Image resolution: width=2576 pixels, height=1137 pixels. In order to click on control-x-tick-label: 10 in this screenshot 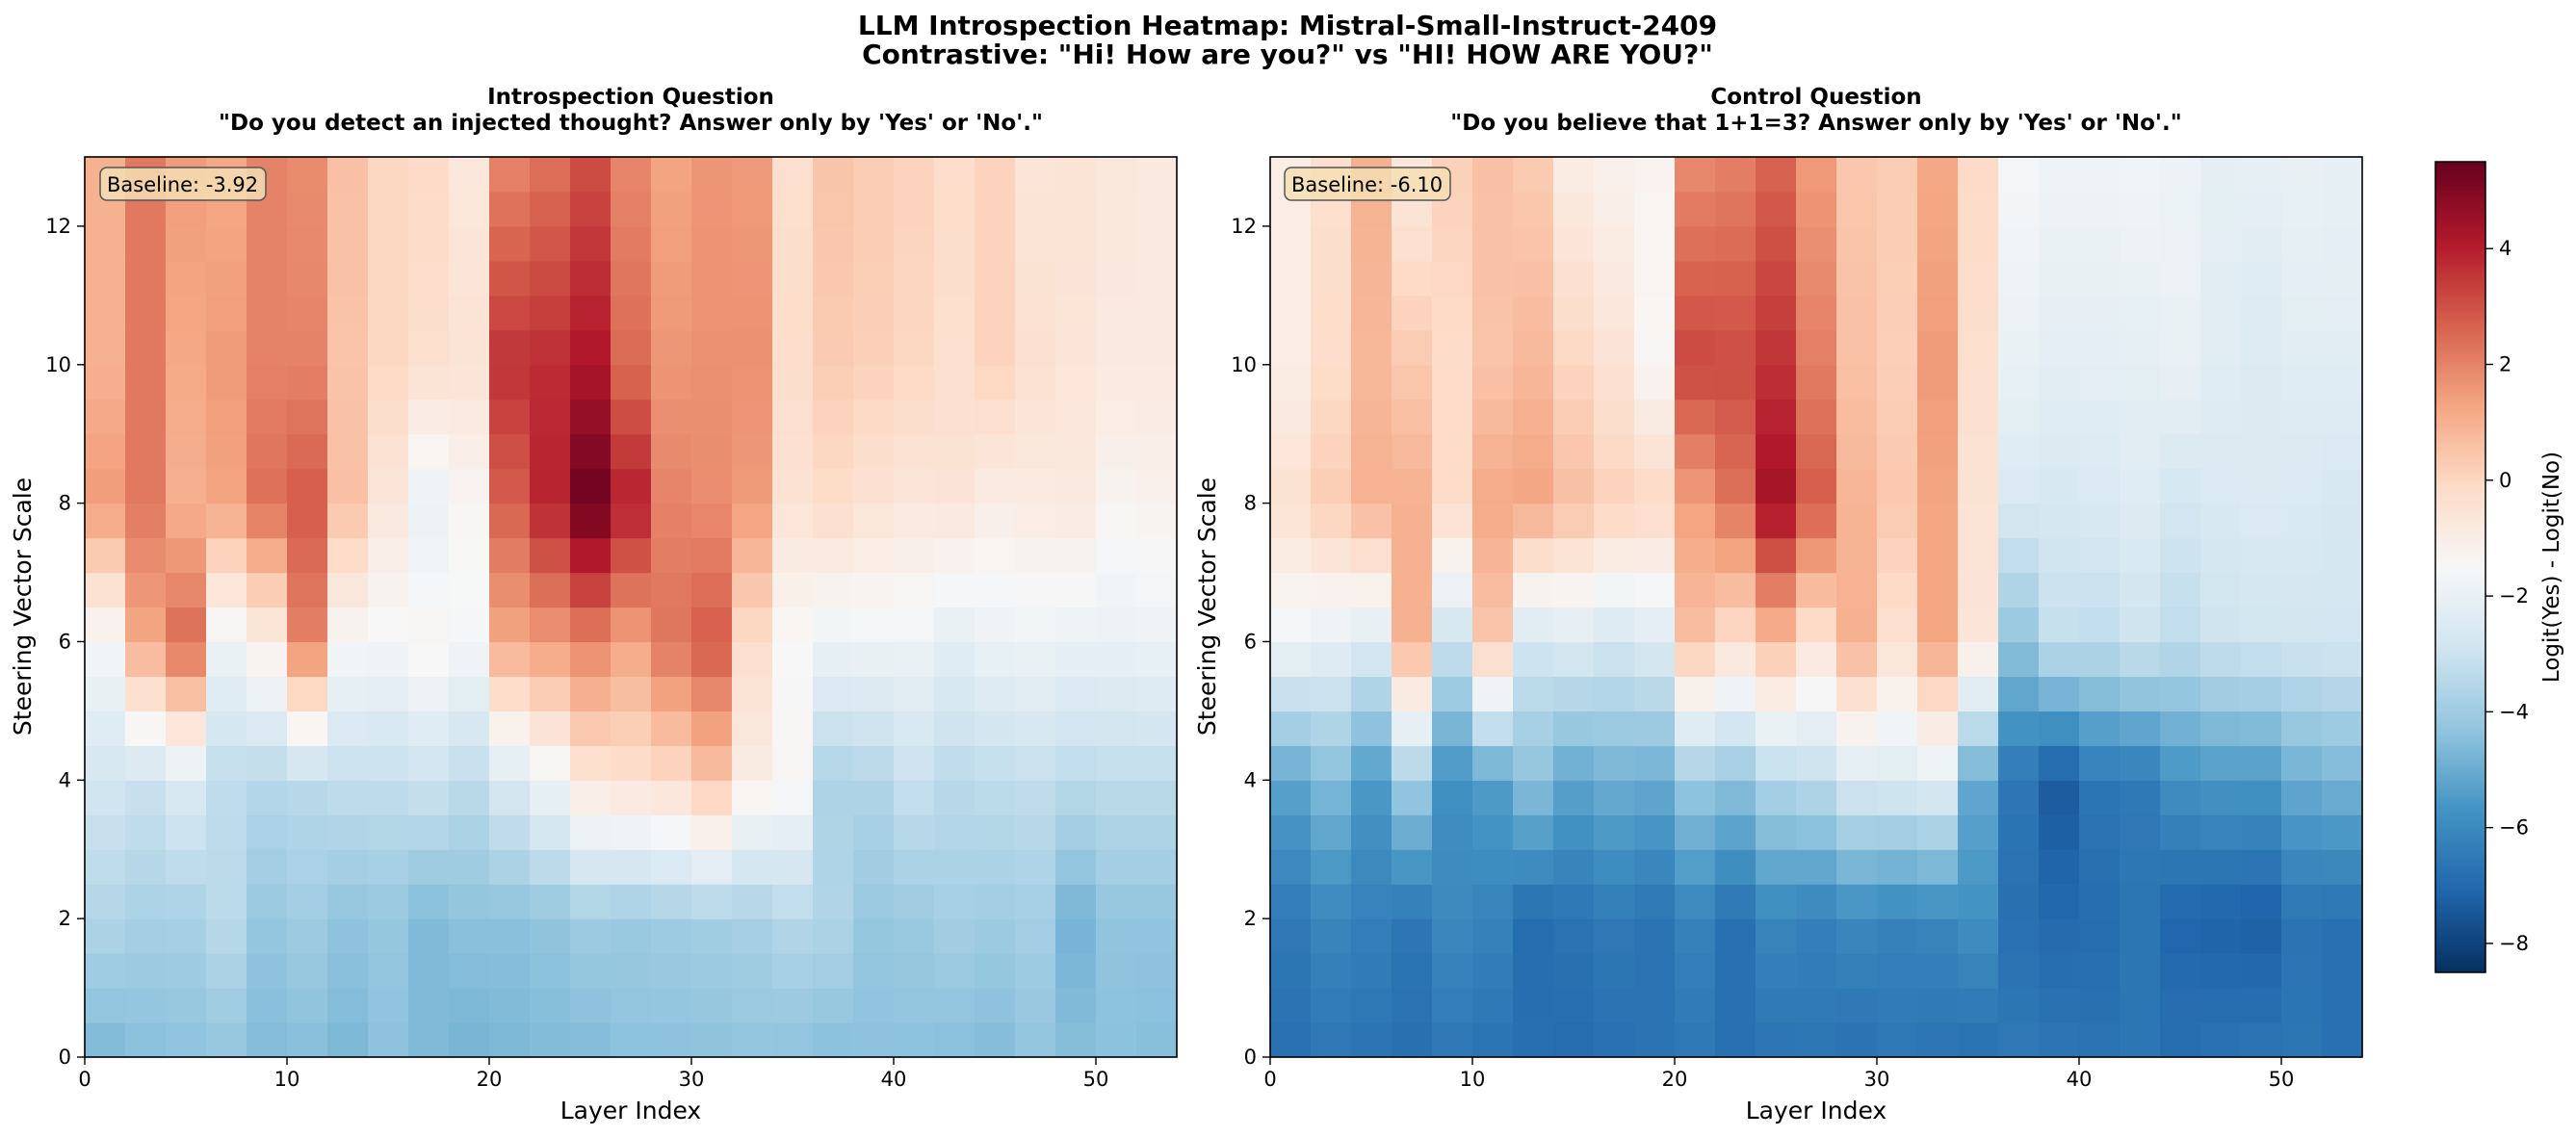, I will do `click(1473, 1080)`.